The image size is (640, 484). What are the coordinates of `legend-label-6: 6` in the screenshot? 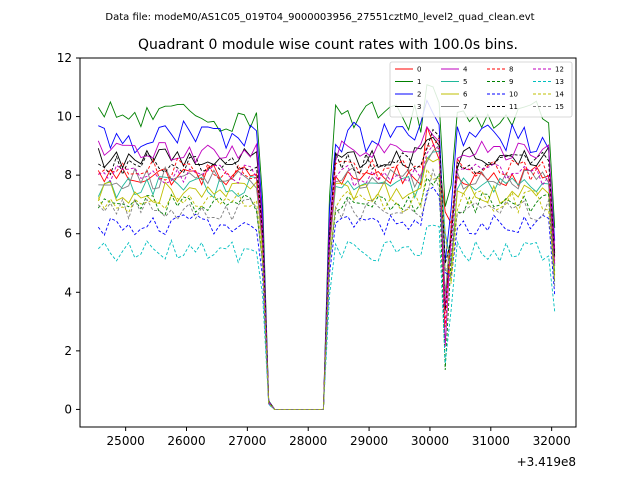 It's located at (465, 95).